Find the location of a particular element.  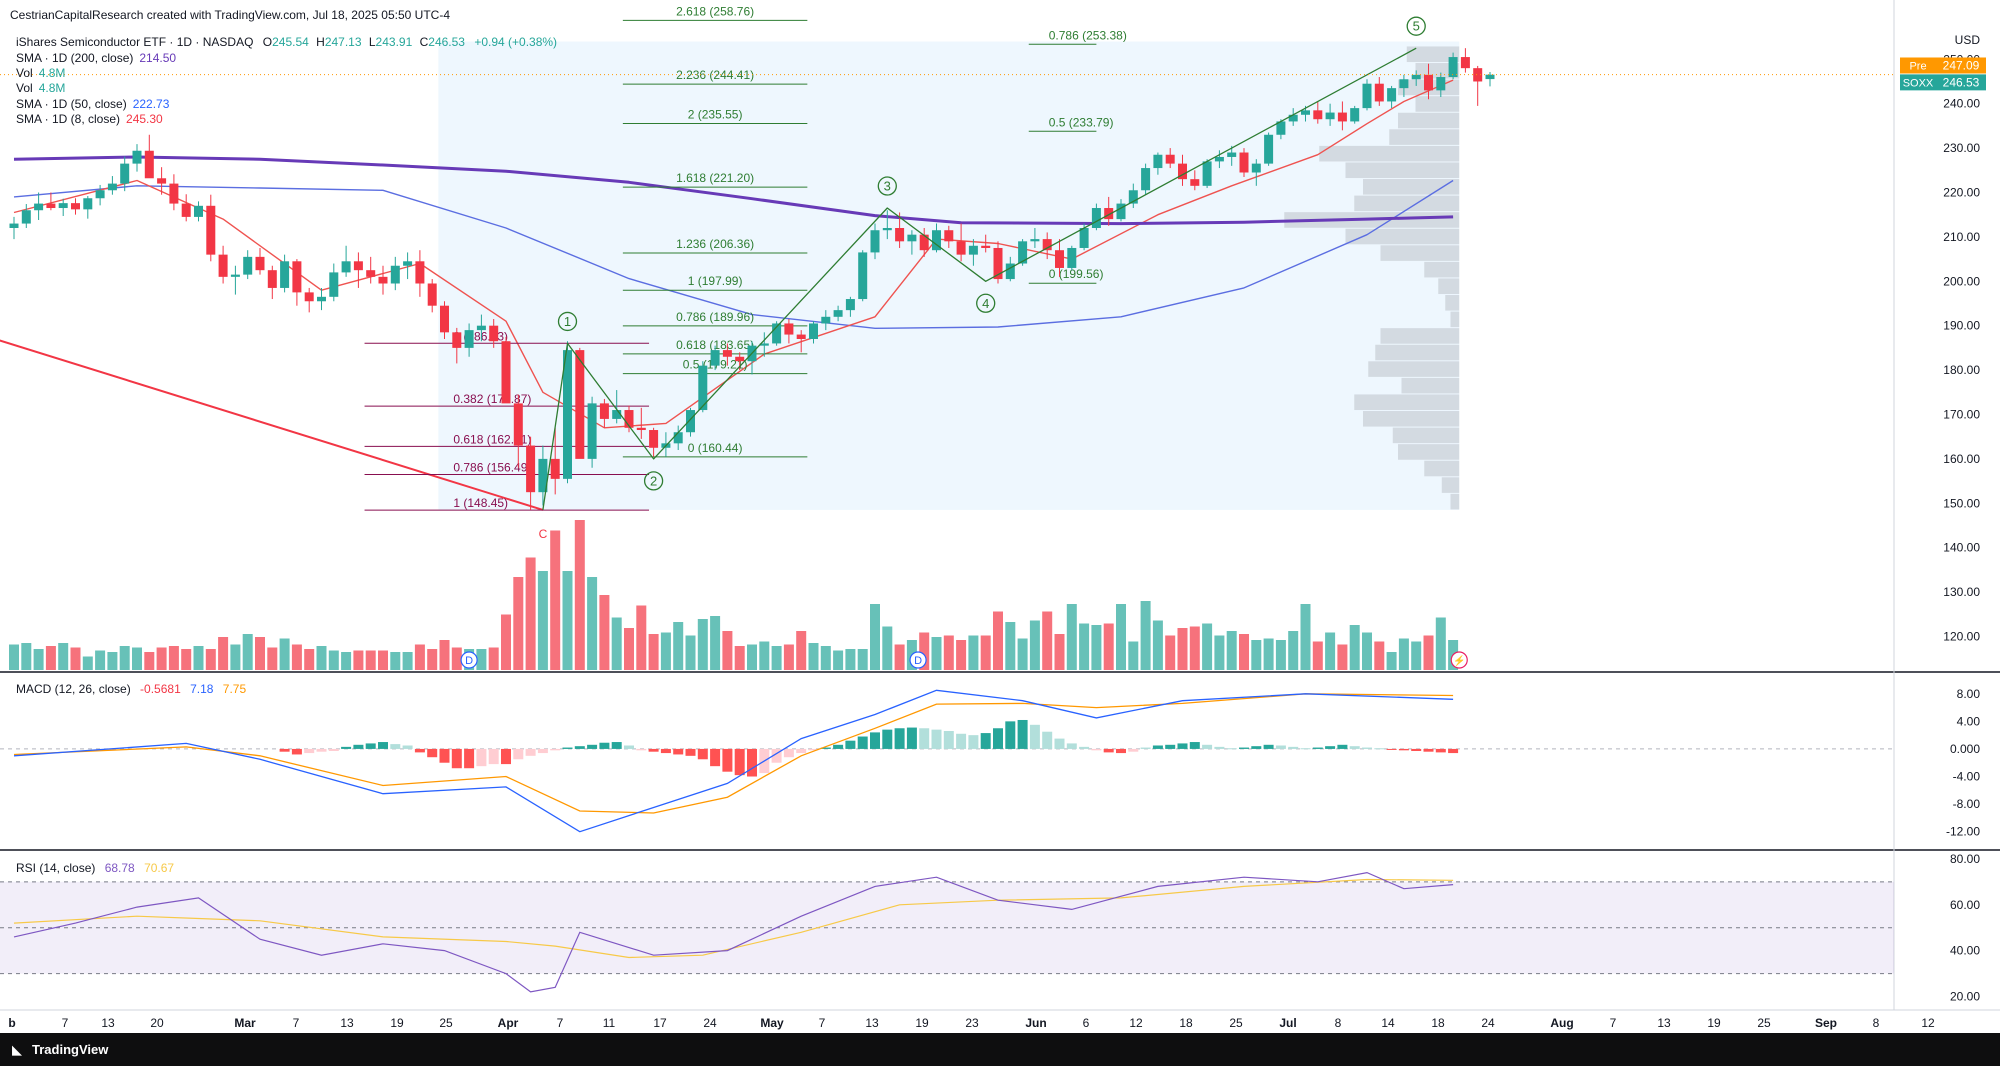

dividend-marker-icon is located at coordinates (469, 660).